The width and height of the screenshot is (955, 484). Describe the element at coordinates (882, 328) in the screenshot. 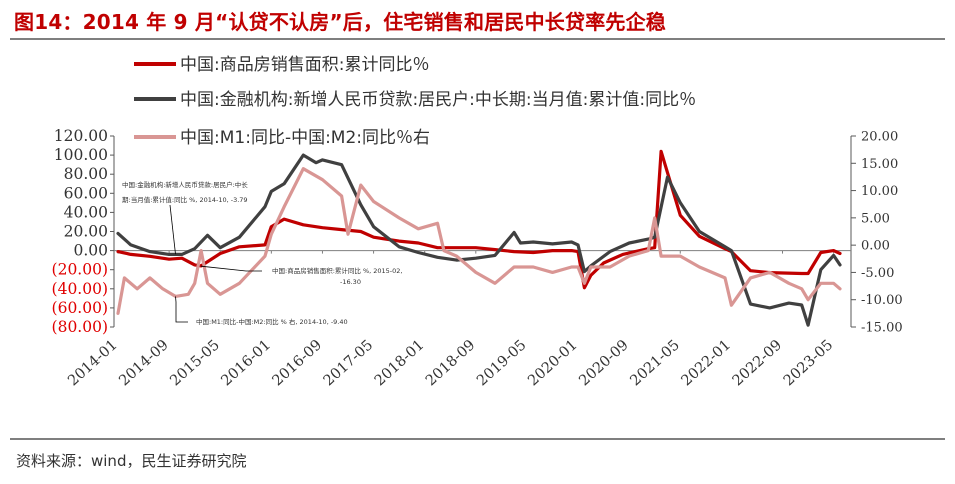

I see `right-tick-label: -15.00` at that location.